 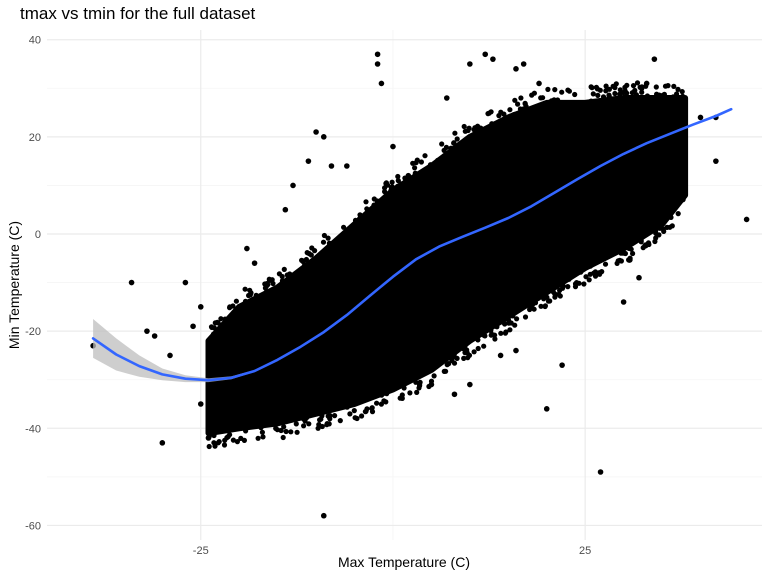 I want to click on chart-title: tmax vs tmin for the full dataset, so click(x=138, y=13).